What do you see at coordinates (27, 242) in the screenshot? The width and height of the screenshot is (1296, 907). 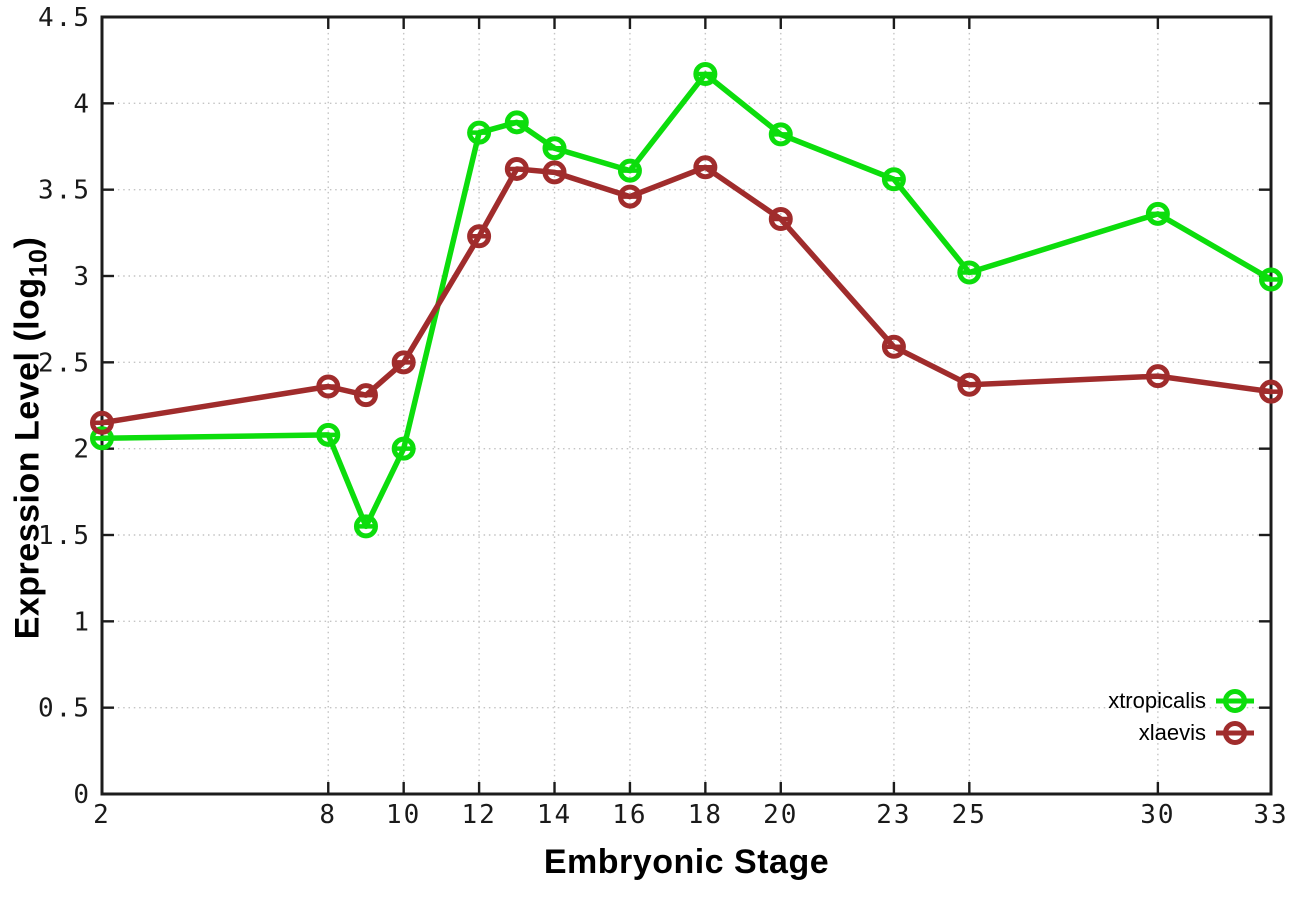 I see `y-axis-title-close: )` at bounding box center [27, 242].